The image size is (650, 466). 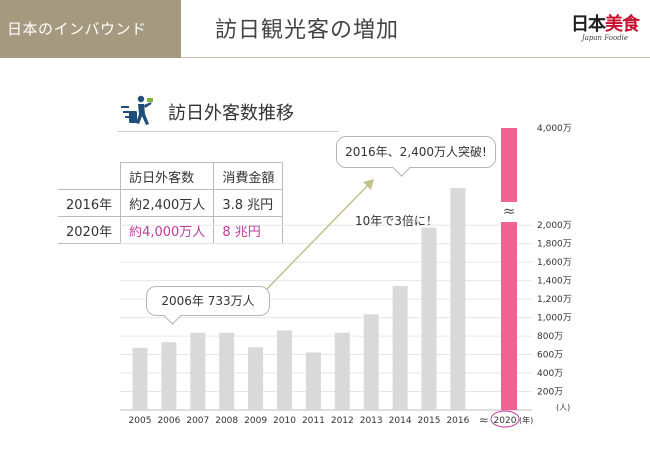 I want to click on x-tick-label: 2014, so click(x=400, y=421).